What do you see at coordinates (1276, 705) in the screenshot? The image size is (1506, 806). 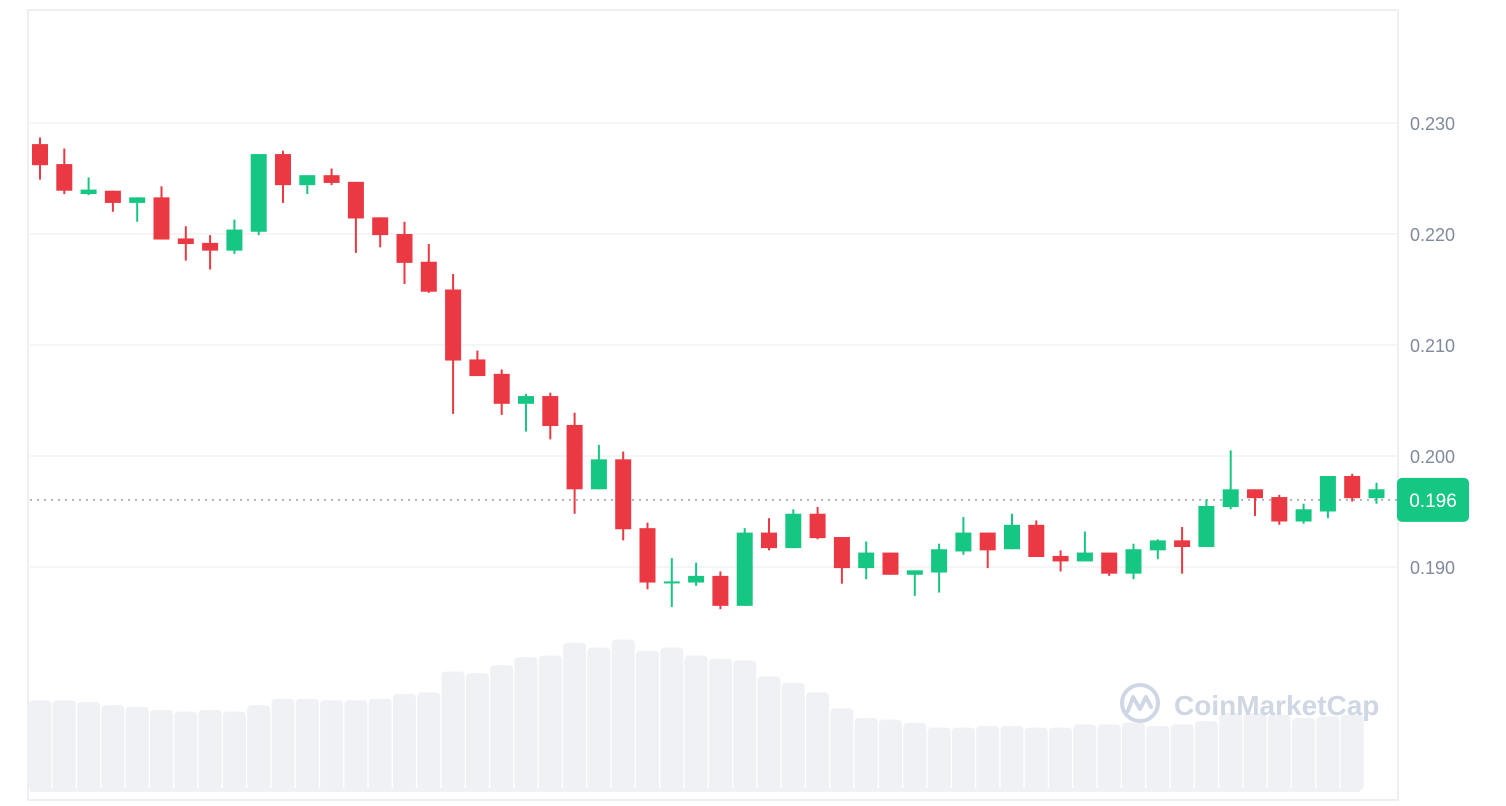 I see `watermark-text: CoinMarketCap` at bounding box center [1276, 705].